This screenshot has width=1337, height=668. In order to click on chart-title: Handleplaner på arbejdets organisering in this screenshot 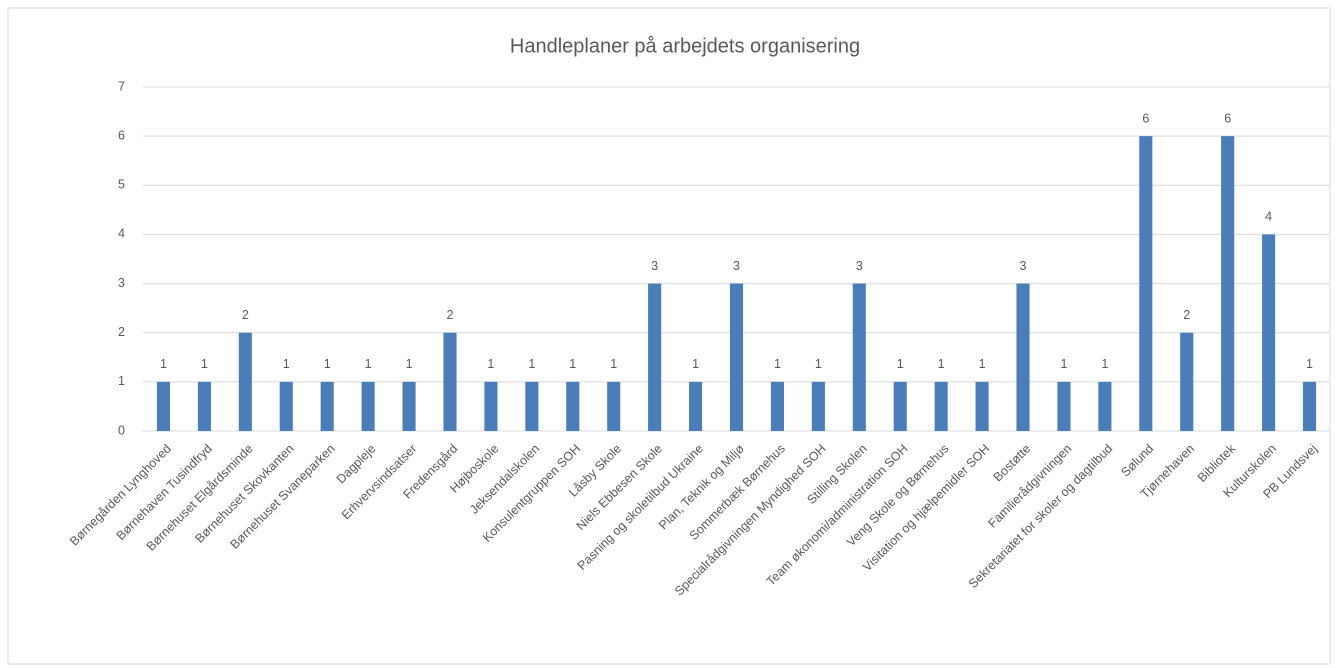, I will do `click(685, 46)`.